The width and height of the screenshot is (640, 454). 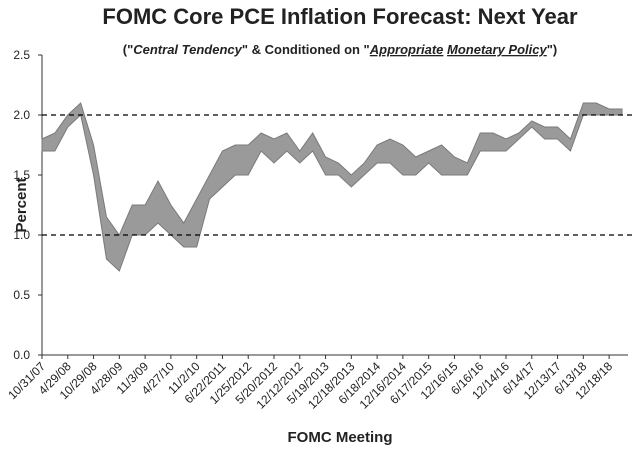 I want to click on y-tick-label: 0.5, so click(x=21, y=295).